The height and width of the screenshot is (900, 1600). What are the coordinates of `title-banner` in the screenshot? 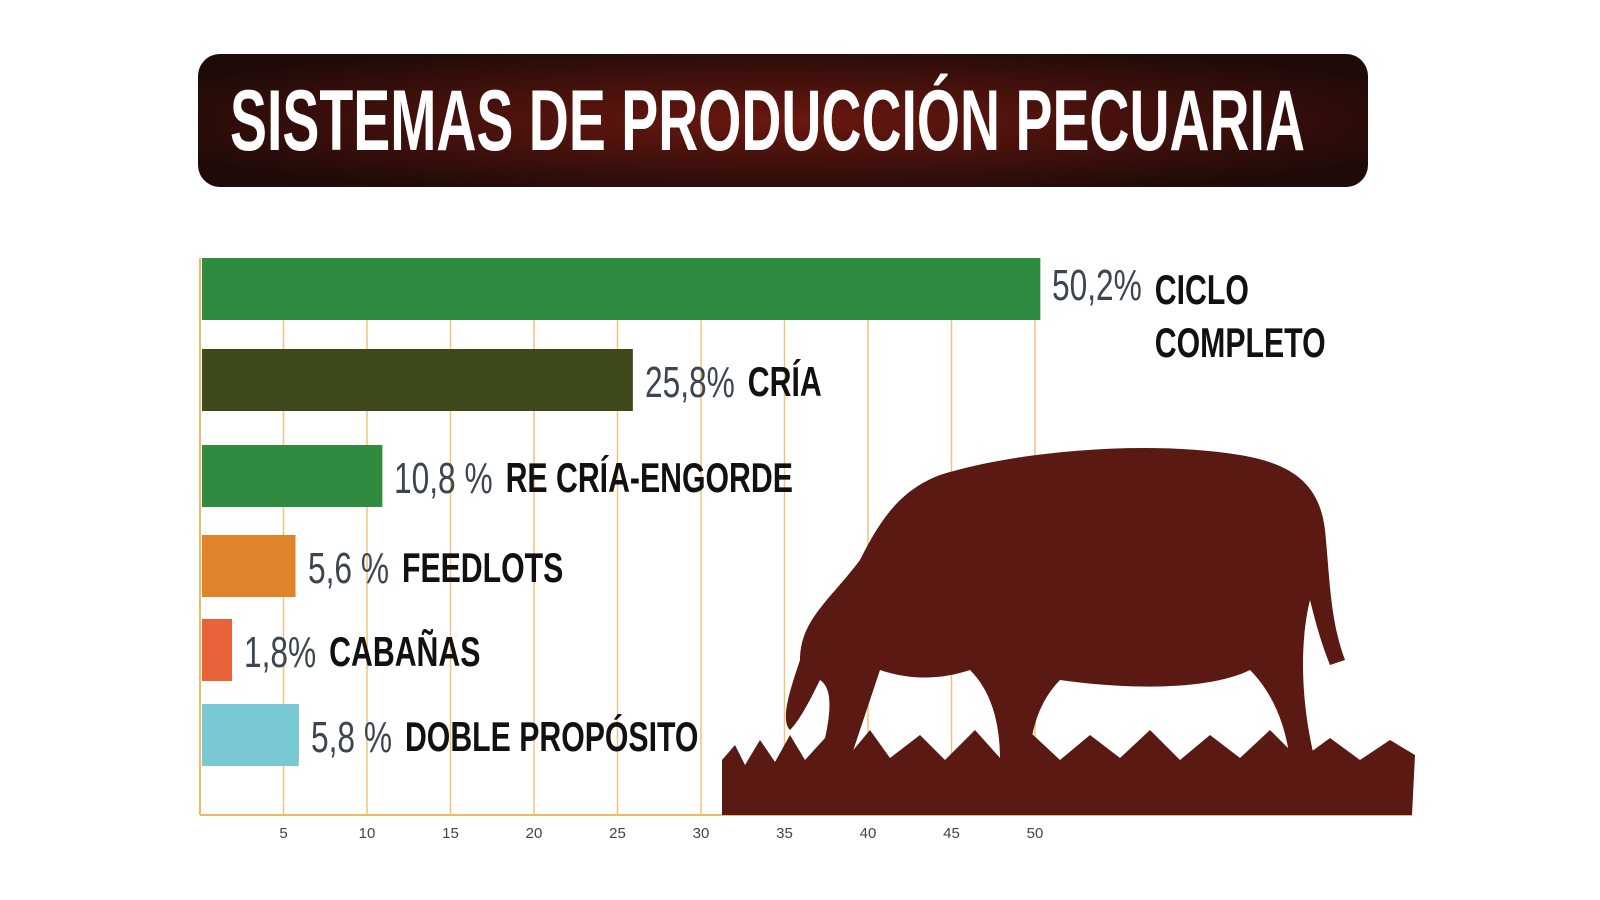 It's located at (783, 120).